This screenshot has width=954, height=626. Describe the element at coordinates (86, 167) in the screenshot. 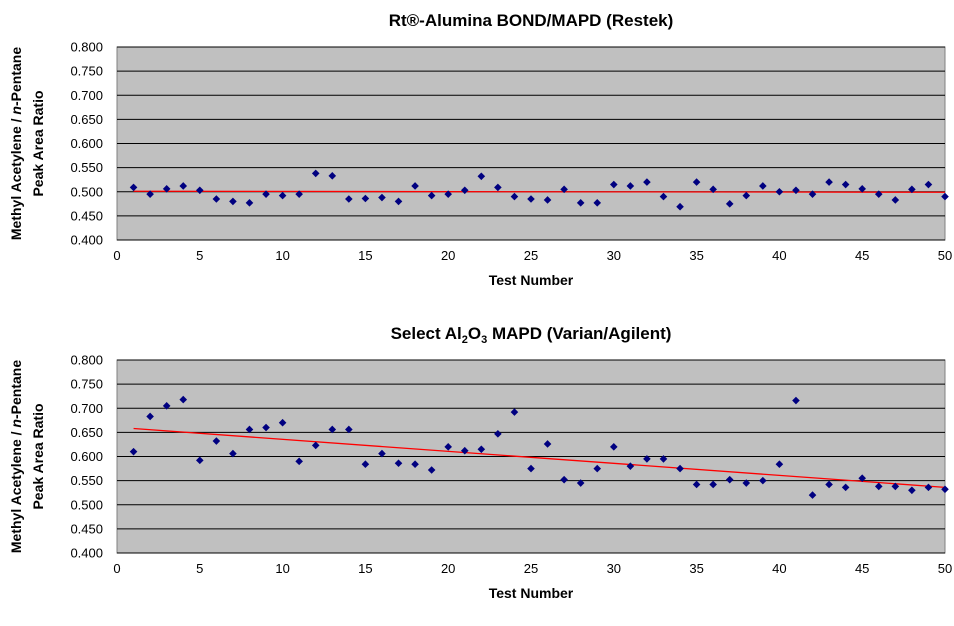

I see `y-tick-label: 0.550` at that location.